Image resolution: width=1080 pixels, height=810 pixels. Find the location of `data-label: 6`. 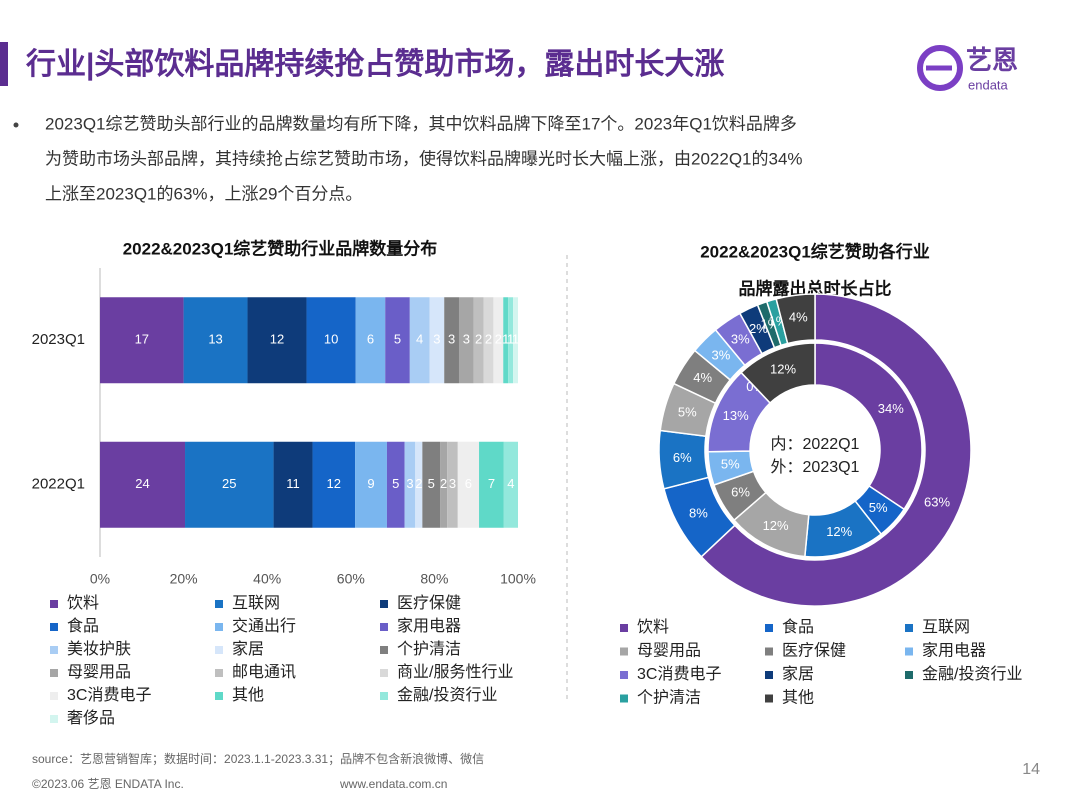

data-label: 6 is located at coordinates (370, 339).